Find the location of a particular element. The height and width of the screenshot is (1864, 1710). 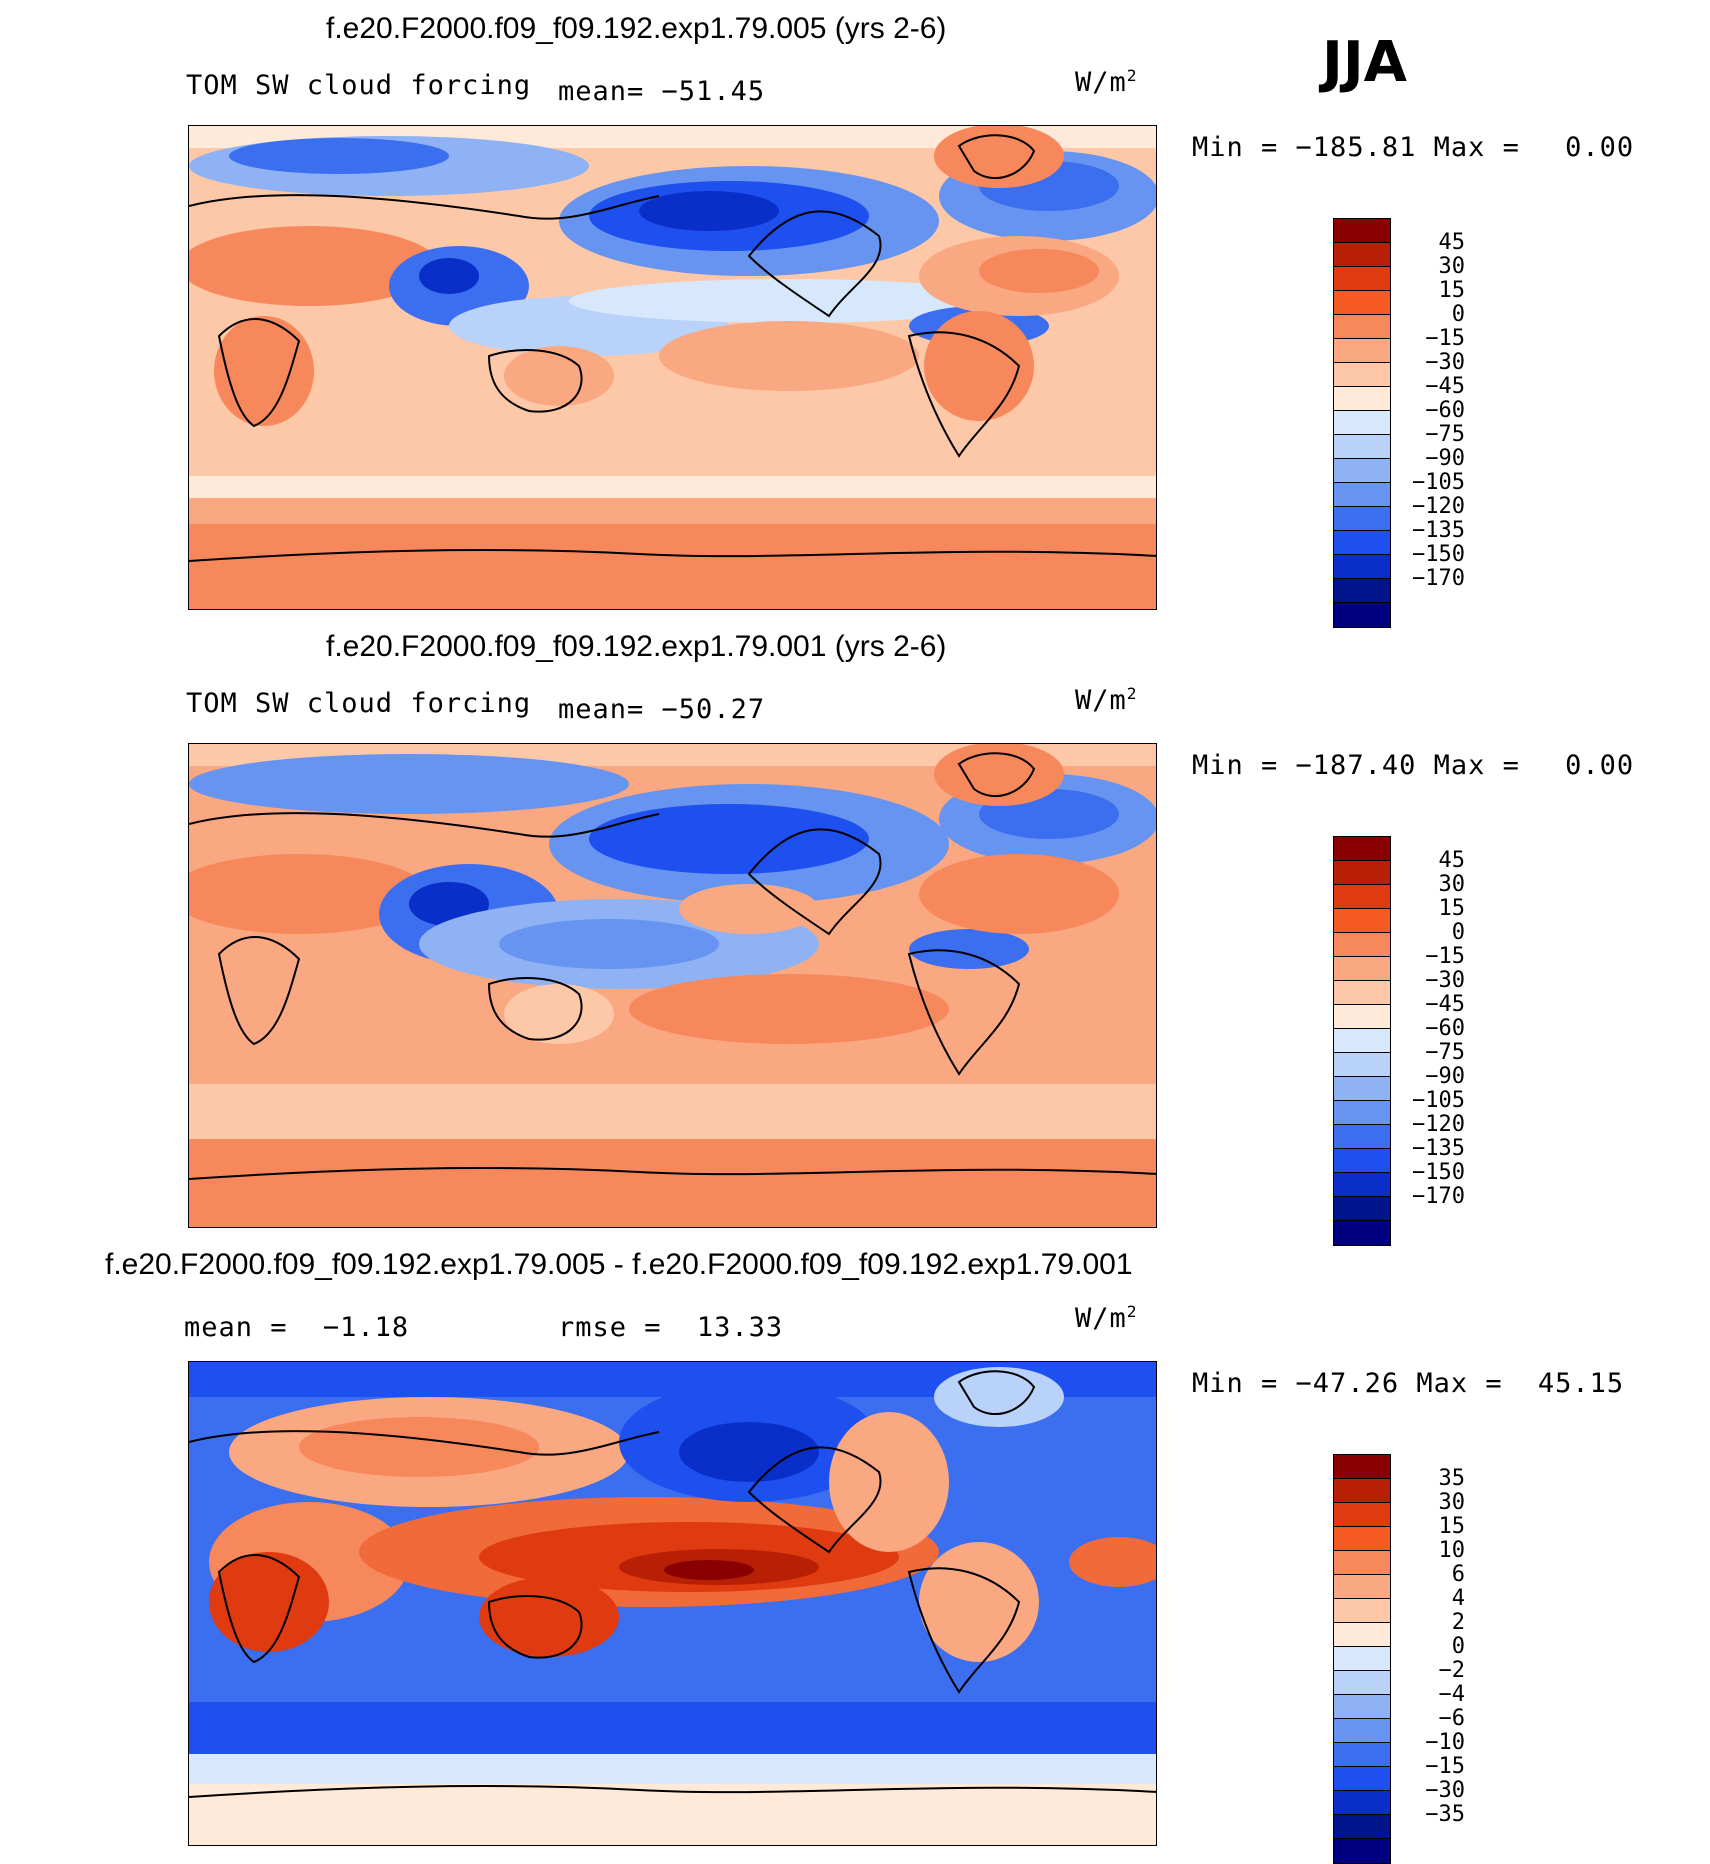

panel1-mean-label: mean= is located at coordinates (601, 91).